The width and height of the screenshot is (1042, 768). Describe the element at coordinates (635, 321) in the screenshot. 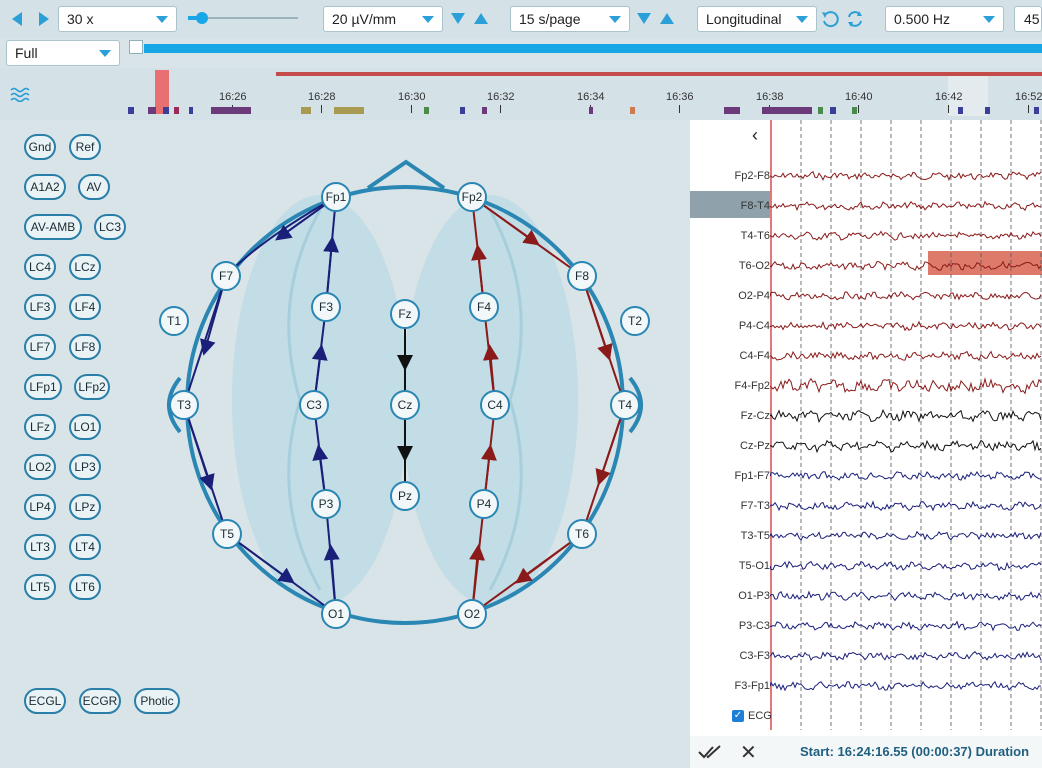

I see `electrode-t2: T2` at that location.